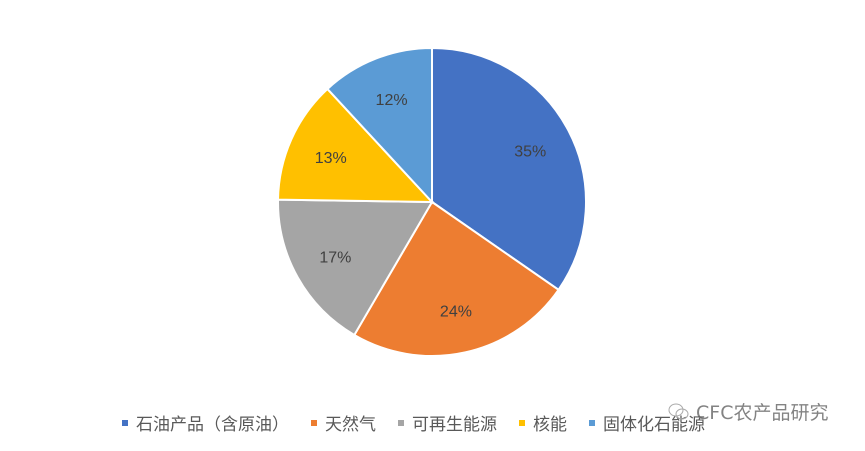 This screenshot has width=865, height=451. What do you see at coordinates (454, 425) in the screenshot?
I see `legend-label: 可再生能源` at bounding box center [454, 425].